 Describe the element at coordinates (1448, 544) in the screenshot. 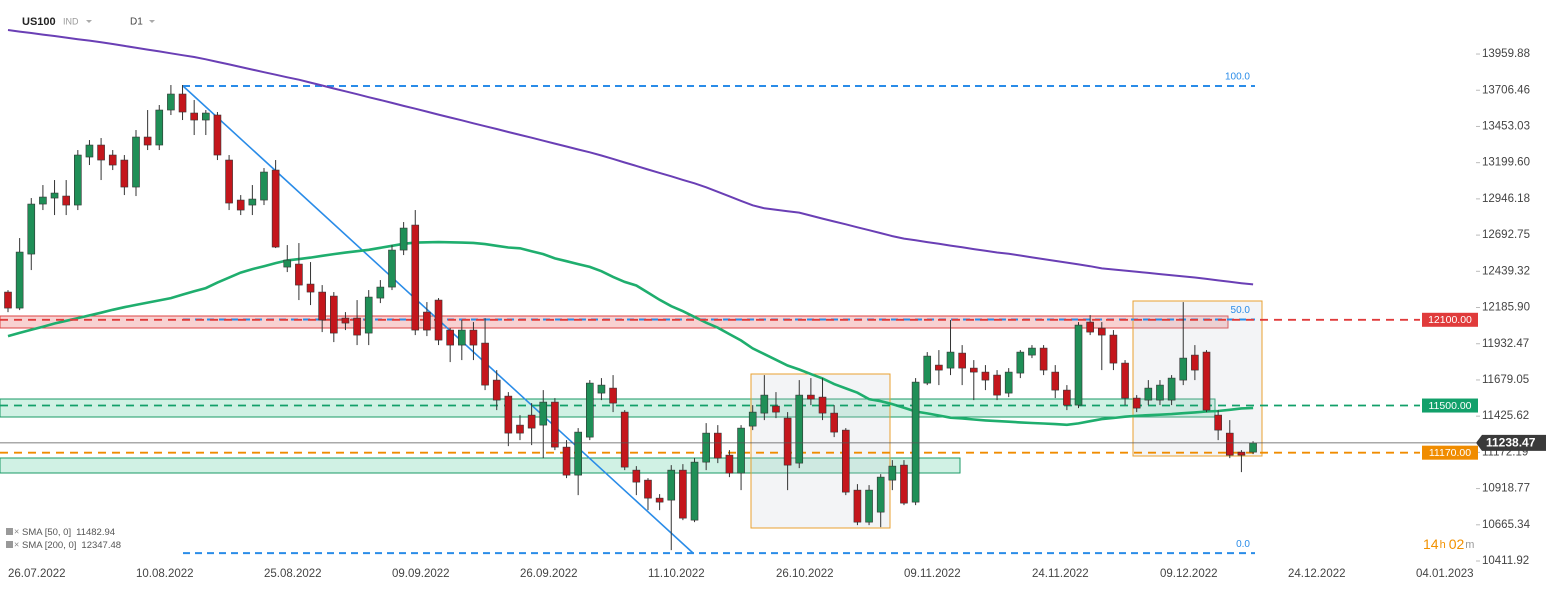

I see `countdown: 14h 02m` at that location.